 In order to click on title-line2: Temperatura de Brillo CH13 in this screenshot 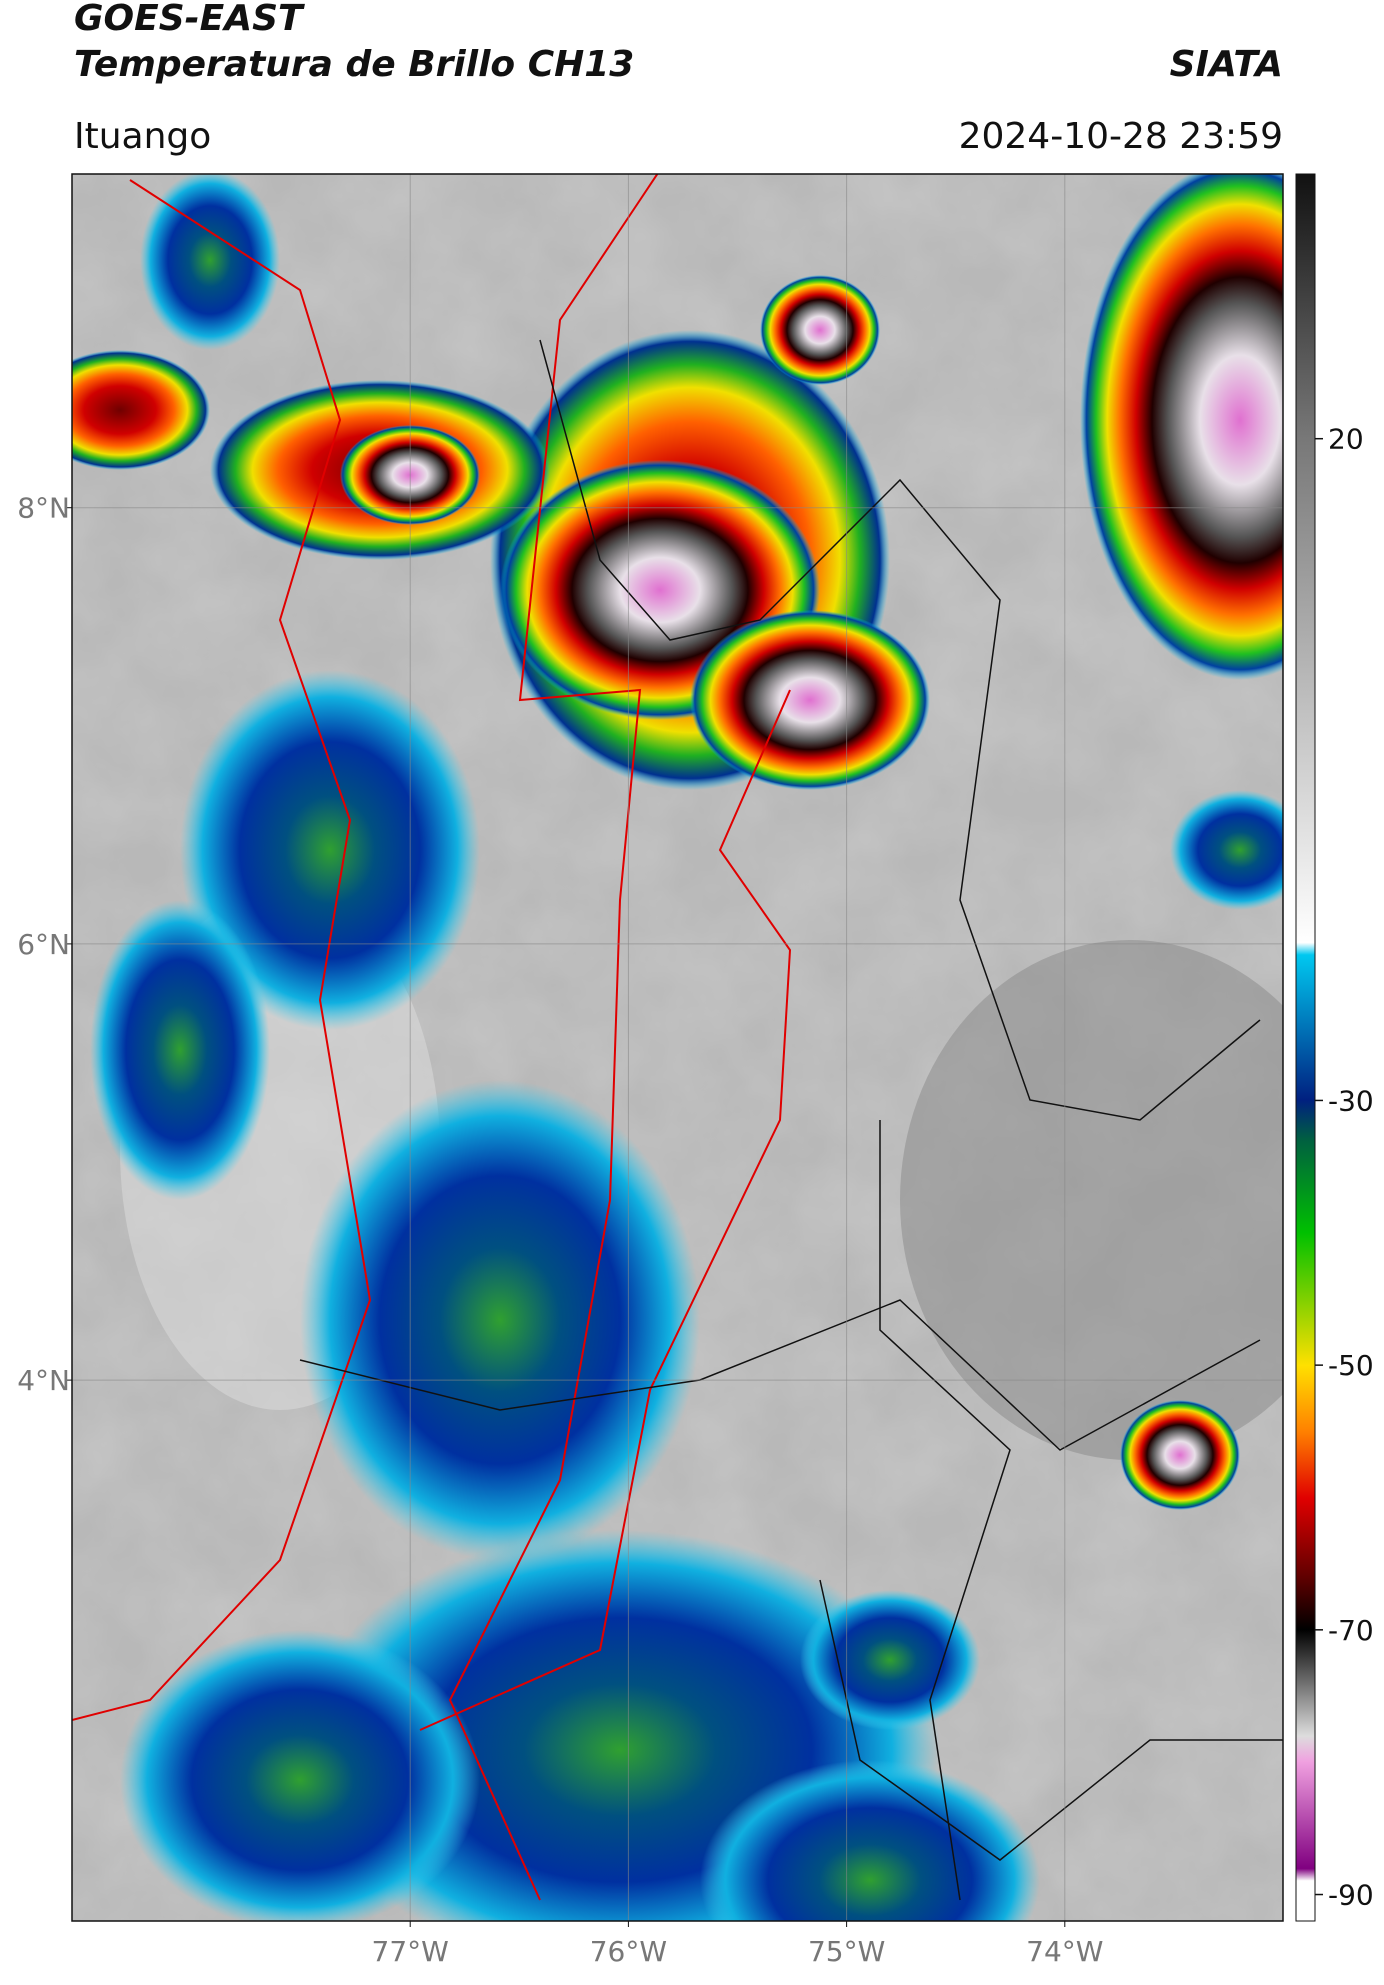, I will do `click(354, 64)`.